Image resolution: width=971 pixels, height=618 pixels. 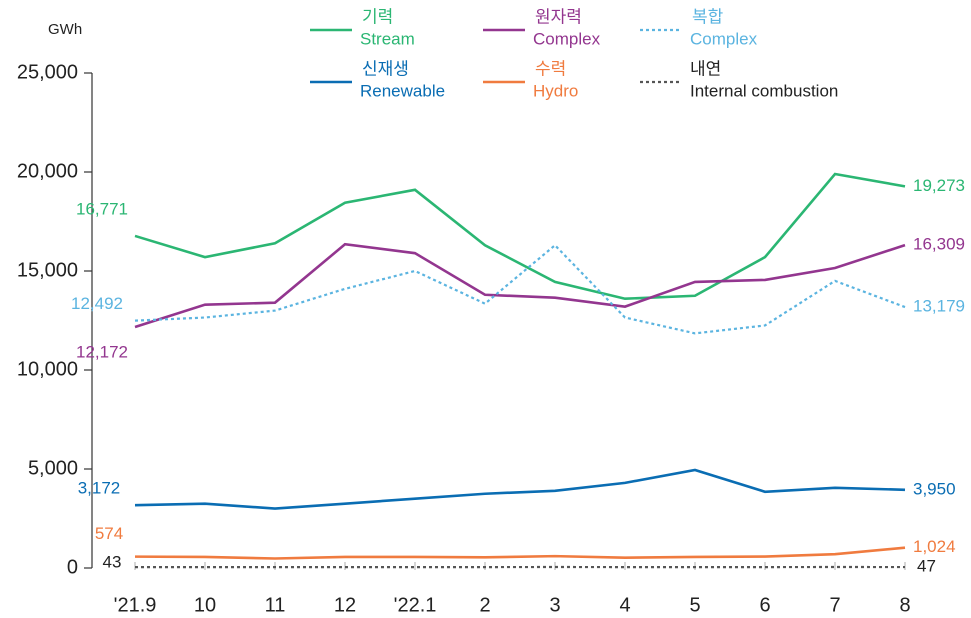 I want to click on y-tick-label: 10,000, so click(x=47, y=369).